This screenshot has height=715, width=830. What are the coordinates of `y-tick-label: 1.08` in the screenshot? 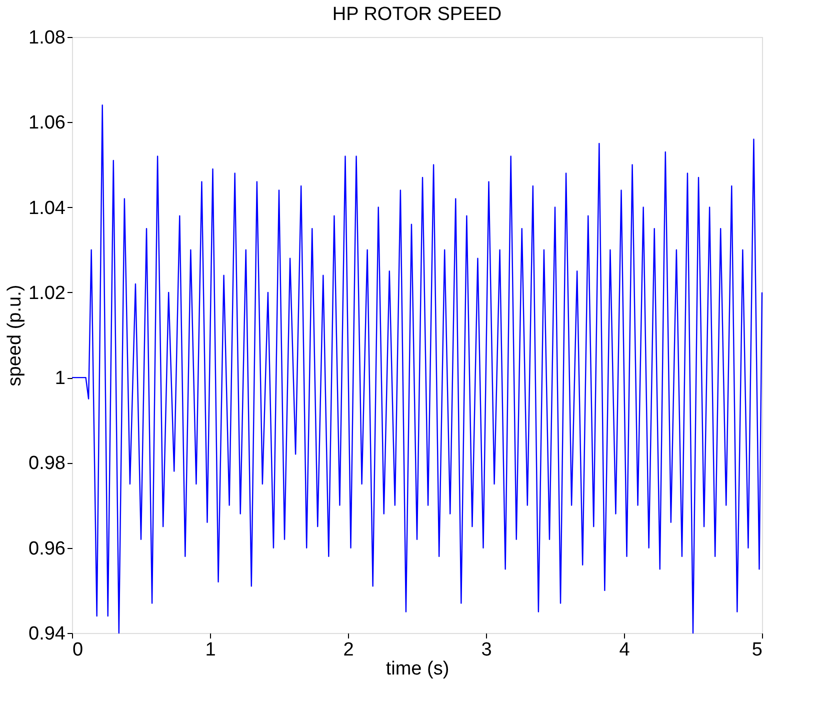 It's located at (47, 38).